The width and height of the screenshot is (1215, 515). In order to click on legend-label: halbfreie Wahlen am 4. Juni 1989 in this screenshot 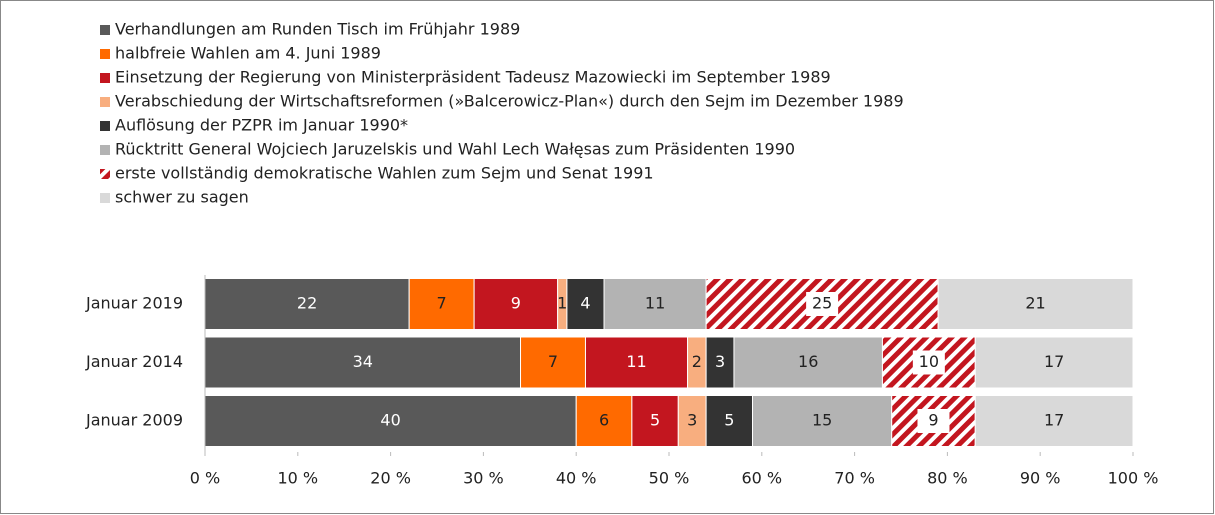, I will do `click(248, 53)`.